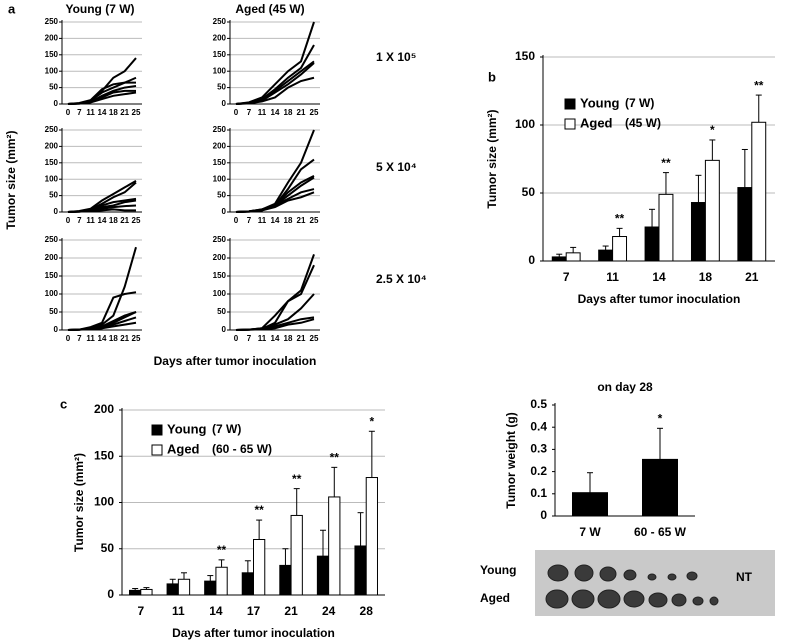 This screenshot has height=643, width=791. What do you see at coordinates (538, 471) in the screenshot?
I see `y-tick-label: 0.2` at bounding box center [538, 471].